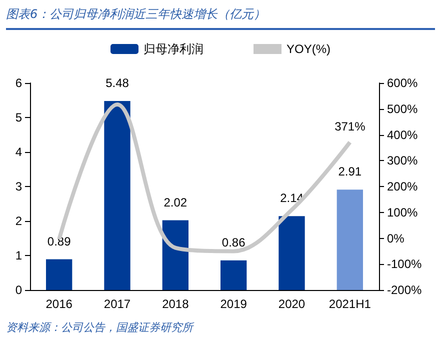 The height and width of the screenshot is (342, 441). I want to click on y-tick-label: 1, so click(18, 255).